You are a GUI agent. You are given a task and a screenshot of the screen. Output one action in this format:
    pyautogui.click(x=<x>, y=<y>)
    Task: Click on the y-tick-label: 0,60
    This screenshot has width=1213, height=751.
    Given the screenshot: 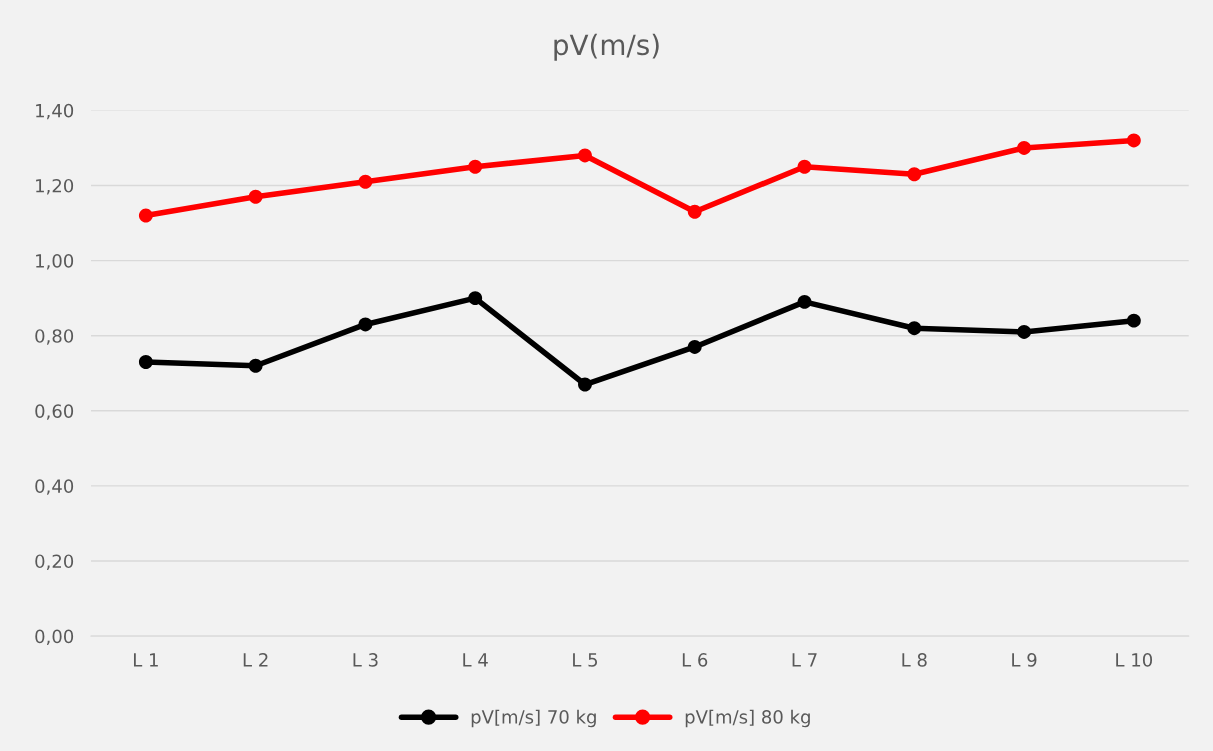 What is the action you would take?
    pyautogui.click(x=54, y=412)
    